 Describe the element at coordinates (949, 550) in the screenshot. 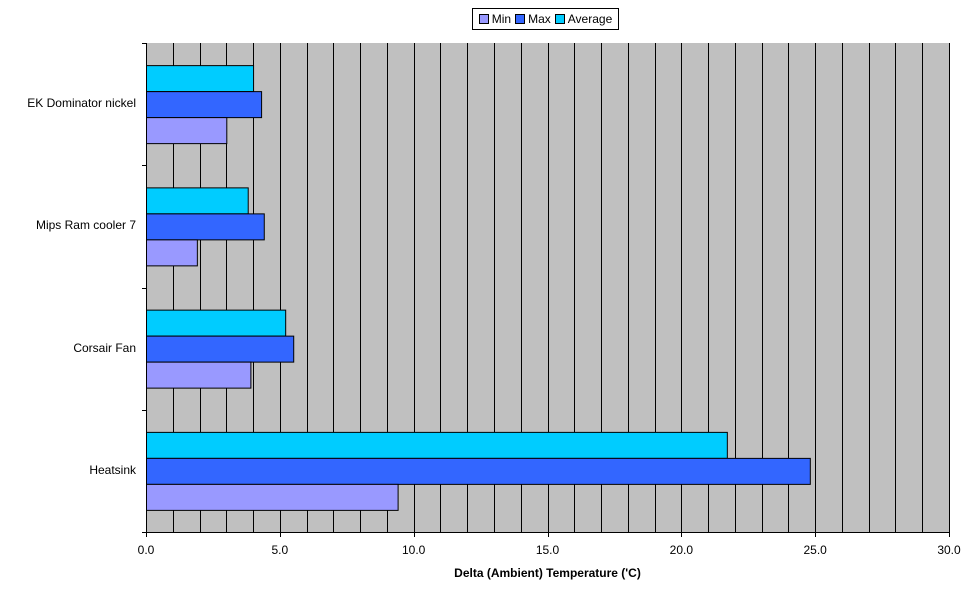

I see `x-tick-label: 30.0` at that location.